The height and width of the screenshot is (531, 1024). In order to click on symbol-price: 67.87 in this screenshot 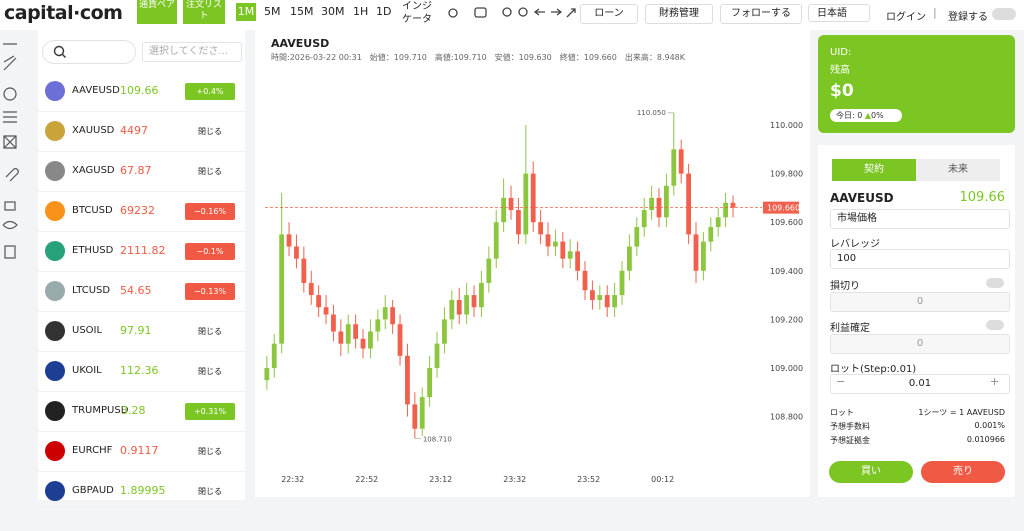, I will do `click(136, 170)`.